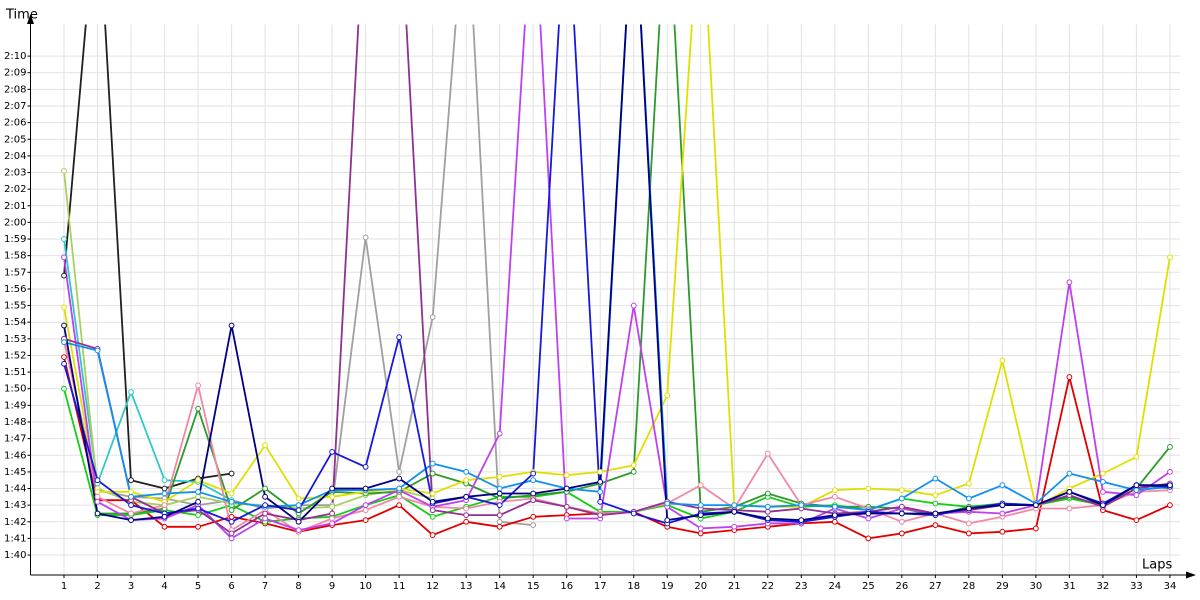 The height and width of the screenshot is (600, 1200). What do you see at coordinates (499, 586) in the screenshot?
I see `x-tick-label: 14` at bounding box center [499, 586].